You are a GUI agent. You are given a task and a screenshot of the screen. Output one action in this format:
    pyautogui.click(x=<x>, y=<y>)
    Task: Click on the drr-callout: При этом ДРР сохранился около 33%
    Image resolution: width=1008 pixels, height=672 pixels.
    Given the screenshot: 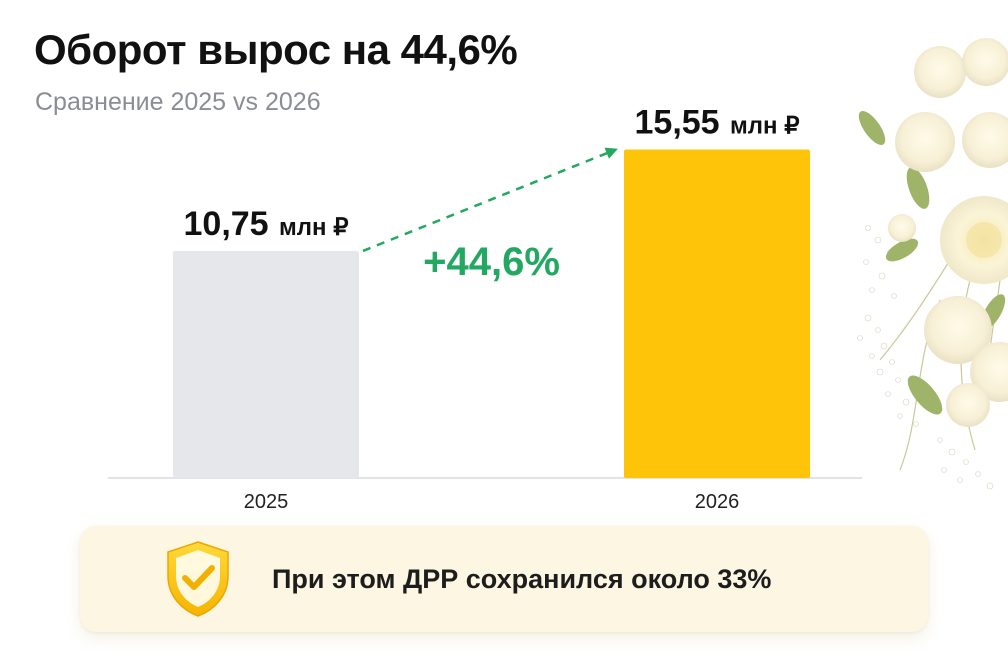 What is the action you would take?
    pyautogui.click(x=504, y=579)
    